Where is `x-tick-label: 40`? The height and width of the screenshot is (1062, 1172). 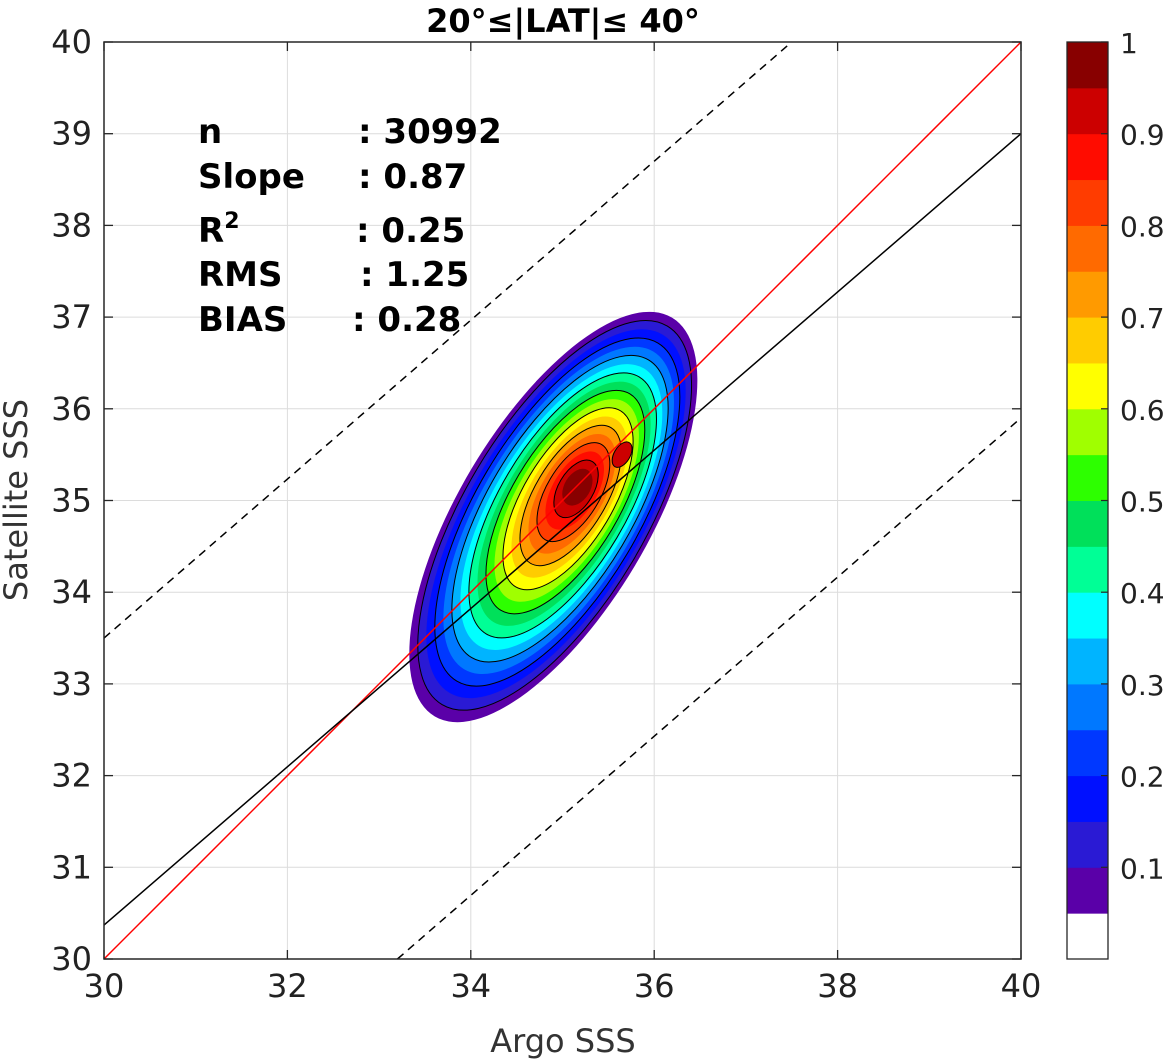 x-tick-label: 40 is located at coordinates (1021, 986).